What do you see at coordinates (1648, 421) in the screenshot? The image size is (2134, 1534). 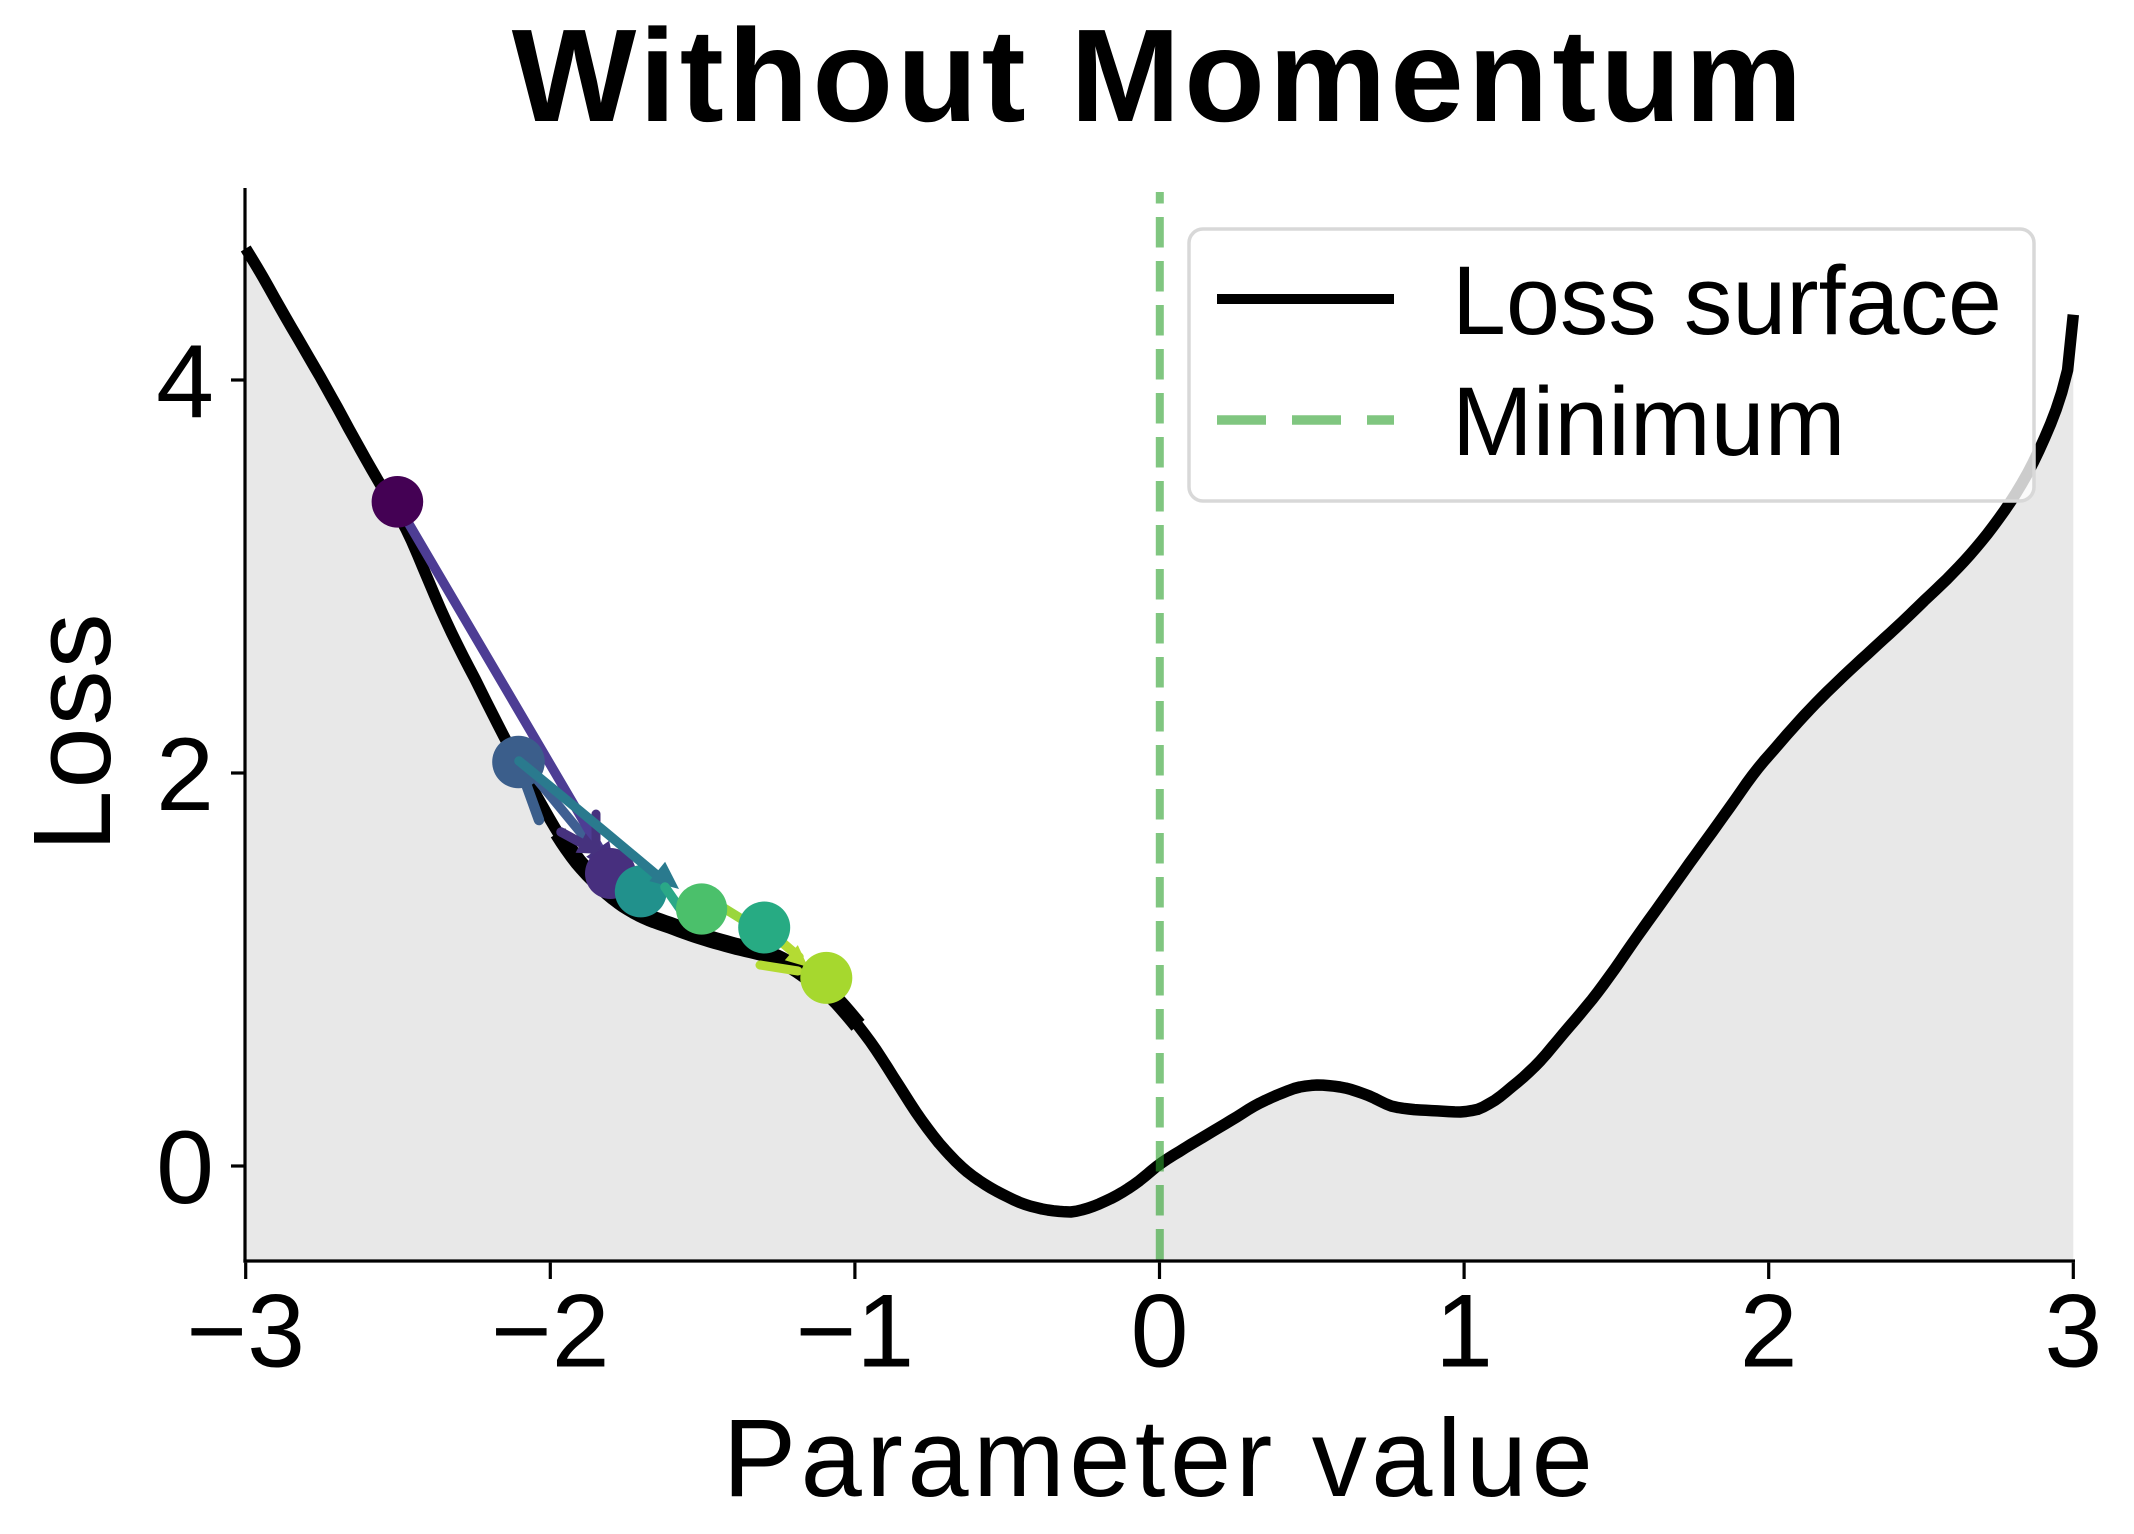 I see `svg-text: Minimum` at bounding box center [1648, 421].